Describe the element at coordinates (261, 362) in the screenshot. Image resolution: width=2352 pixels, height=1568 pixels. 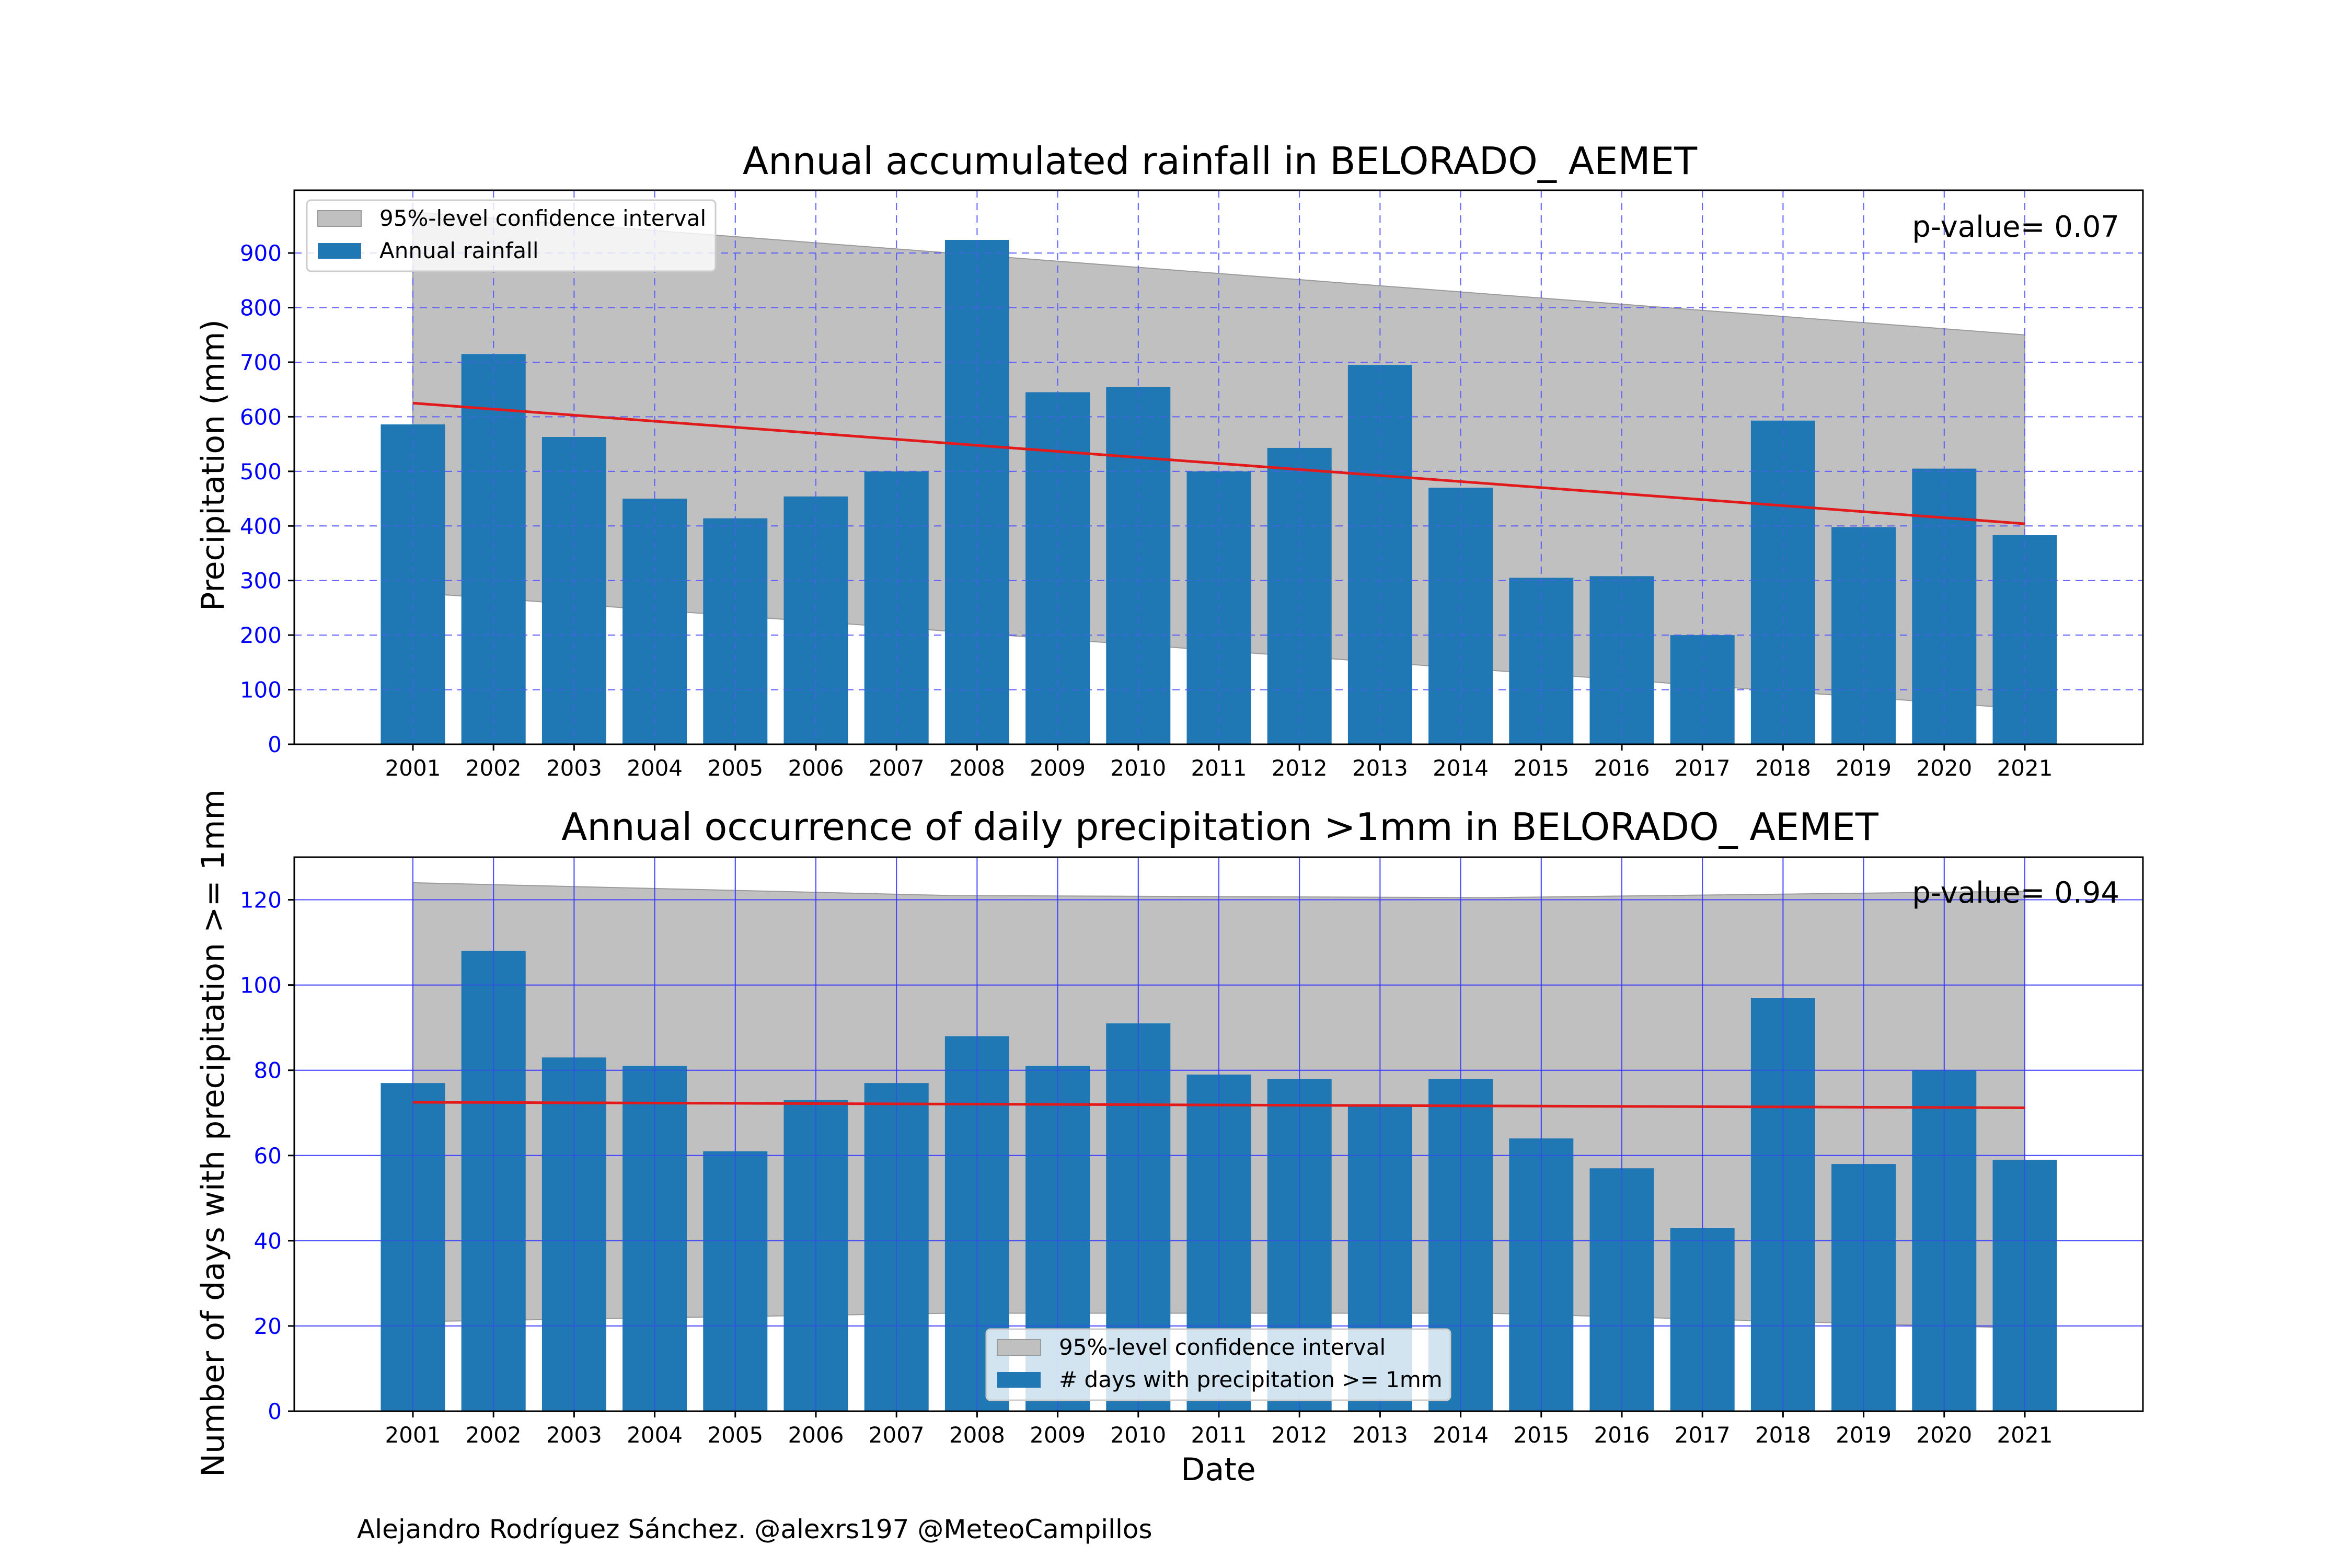
I see `y-tick-label: 700` at that location.